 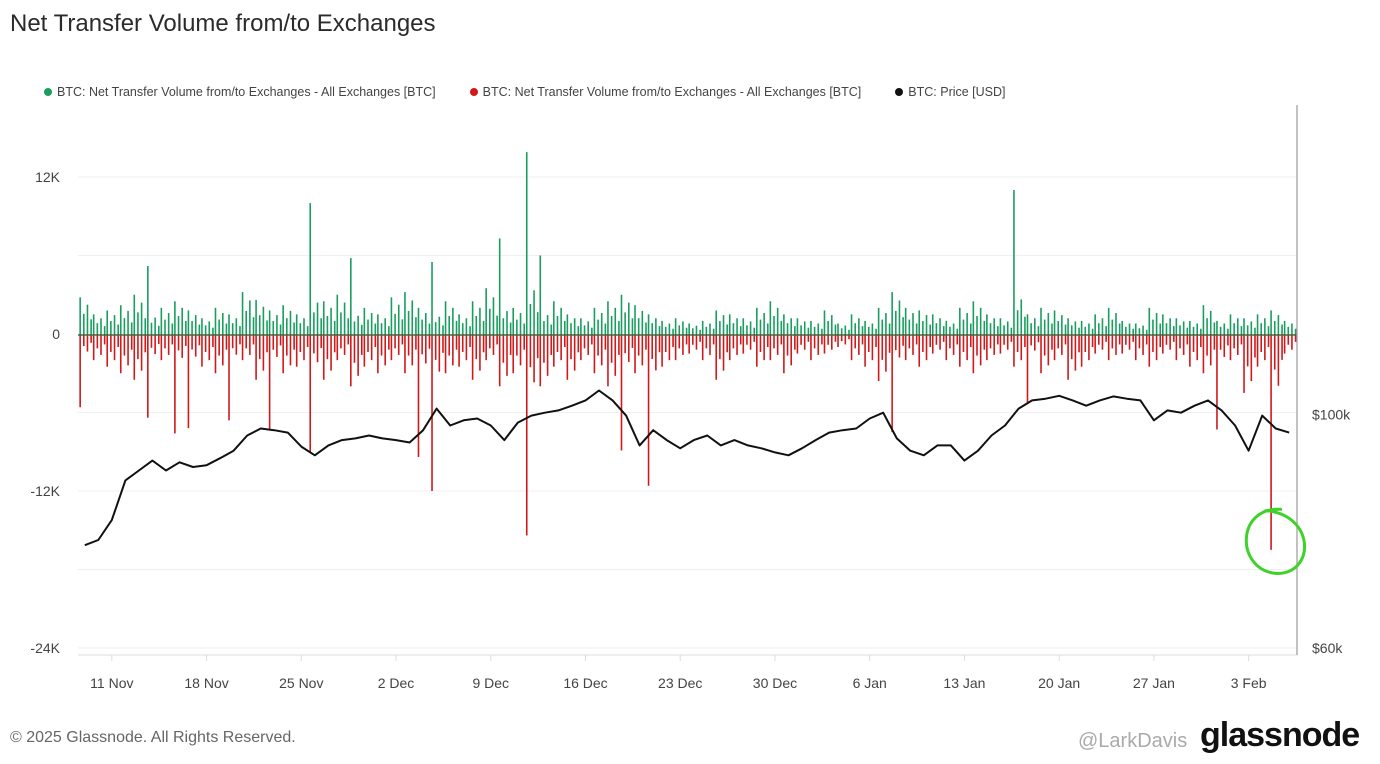 I want to click on watermark: @LarkDavis, so click(x=1133, y=741).